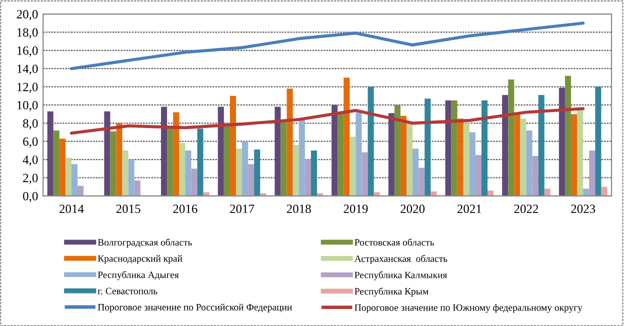 Image resolution: width=624 pixels, height=326 pixels. Describe the element at coordinates (72, 209) in the screenshot. I see `x-tick-label: 2014` at that location.